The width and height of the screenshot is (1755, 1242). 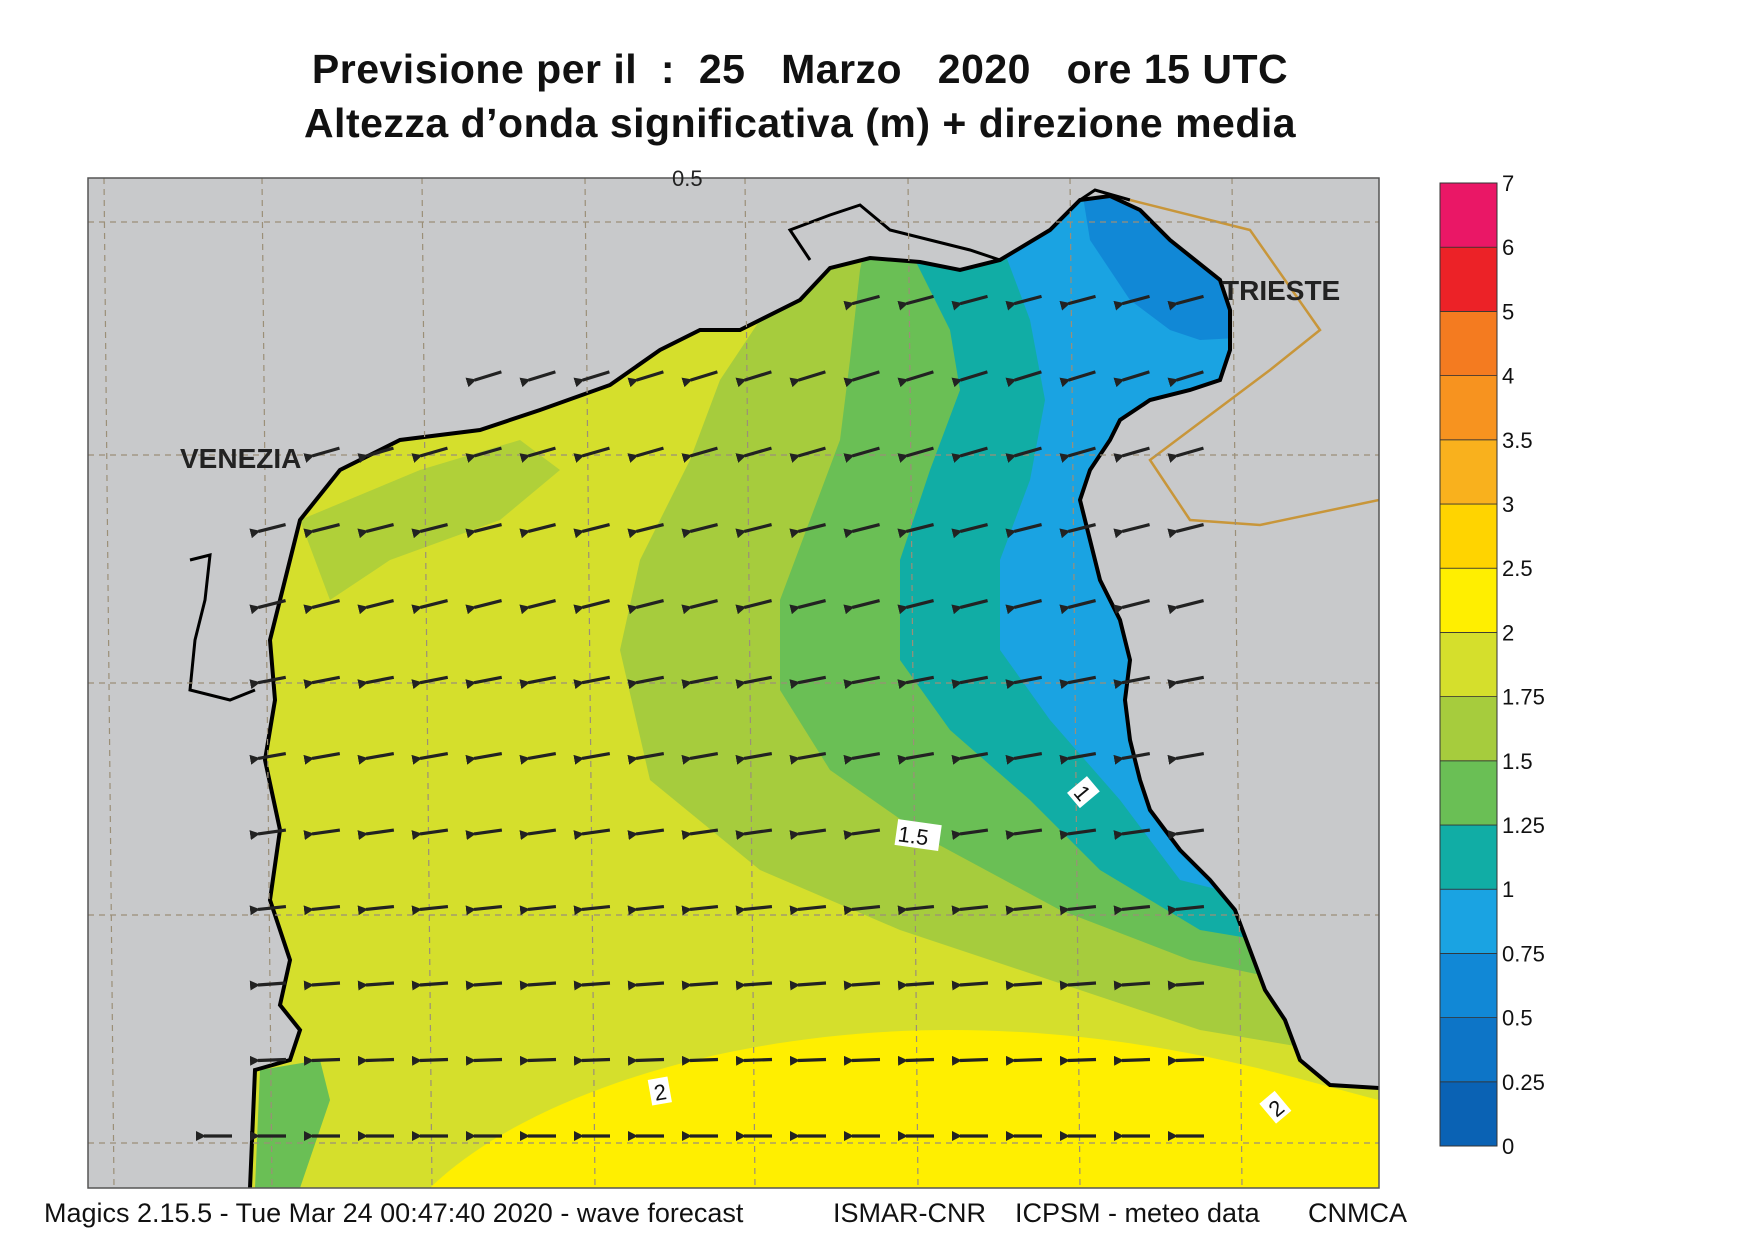 What do you see at coordinates (1523, 1082) in the screenshot?
I see `legend-label: 0.25` at bounding box center [1523, 1082].